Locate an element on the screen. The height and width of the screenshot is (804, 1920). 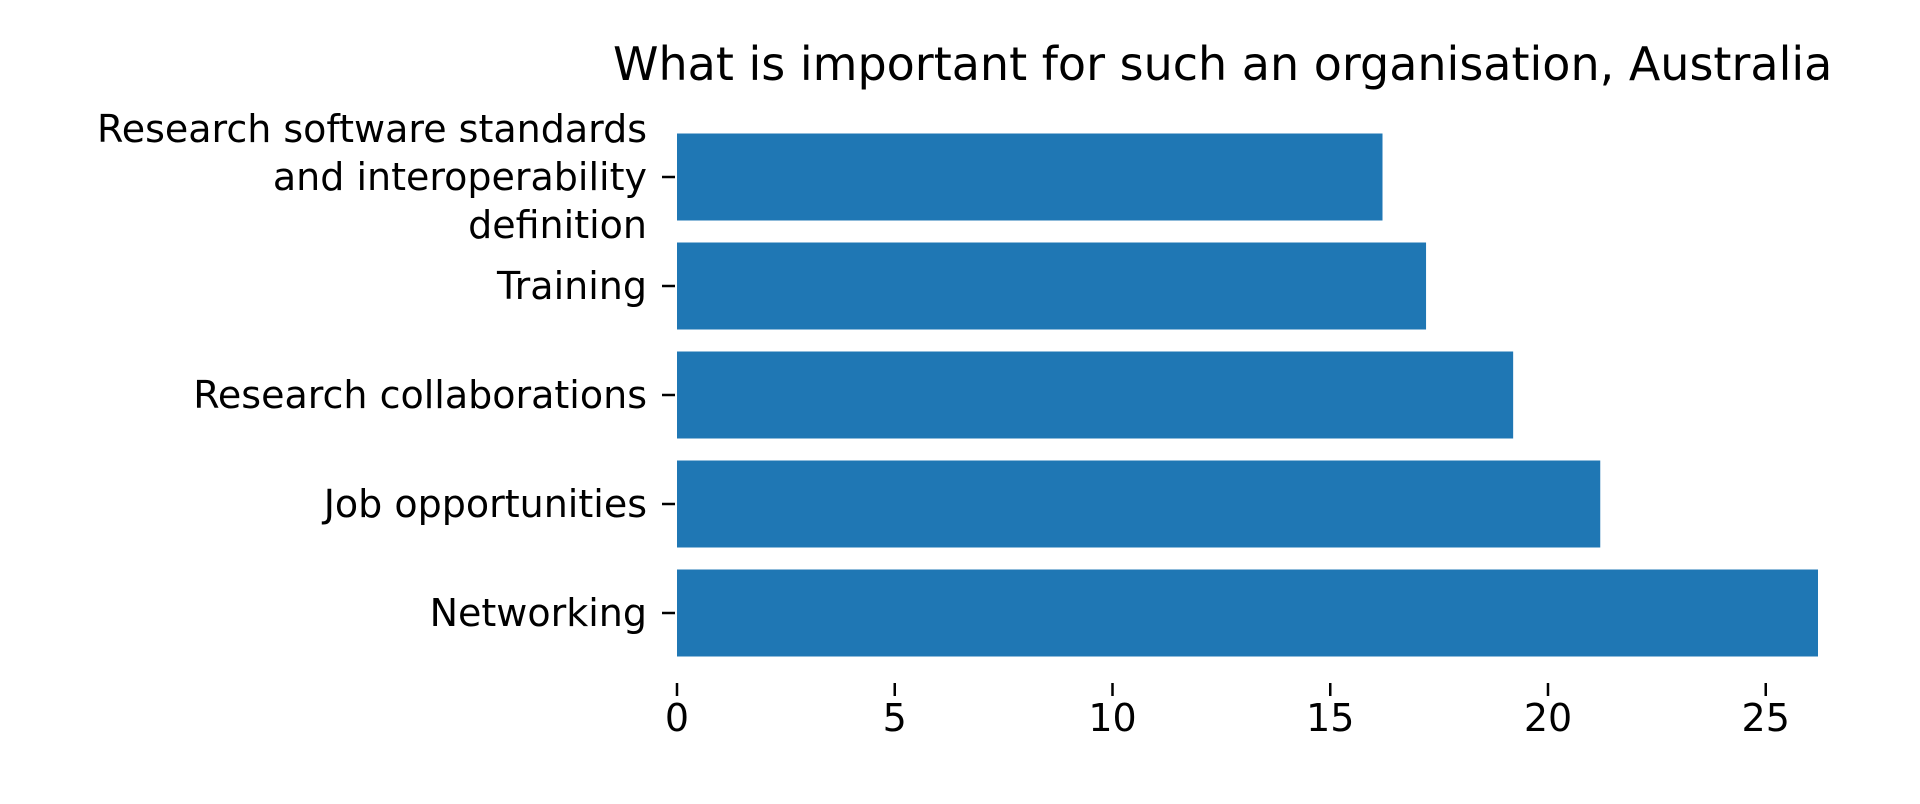
x-axis-ticks: 0 5 10 15 20 25 is located at coordinates (1227, 711).